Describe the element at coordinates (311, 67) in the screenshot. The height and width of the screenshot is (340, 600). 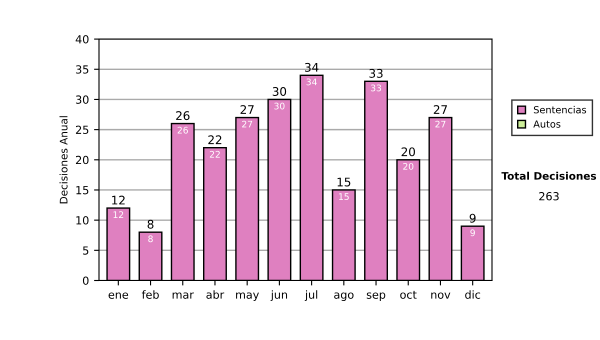
I see `total-label: 34` at that location.